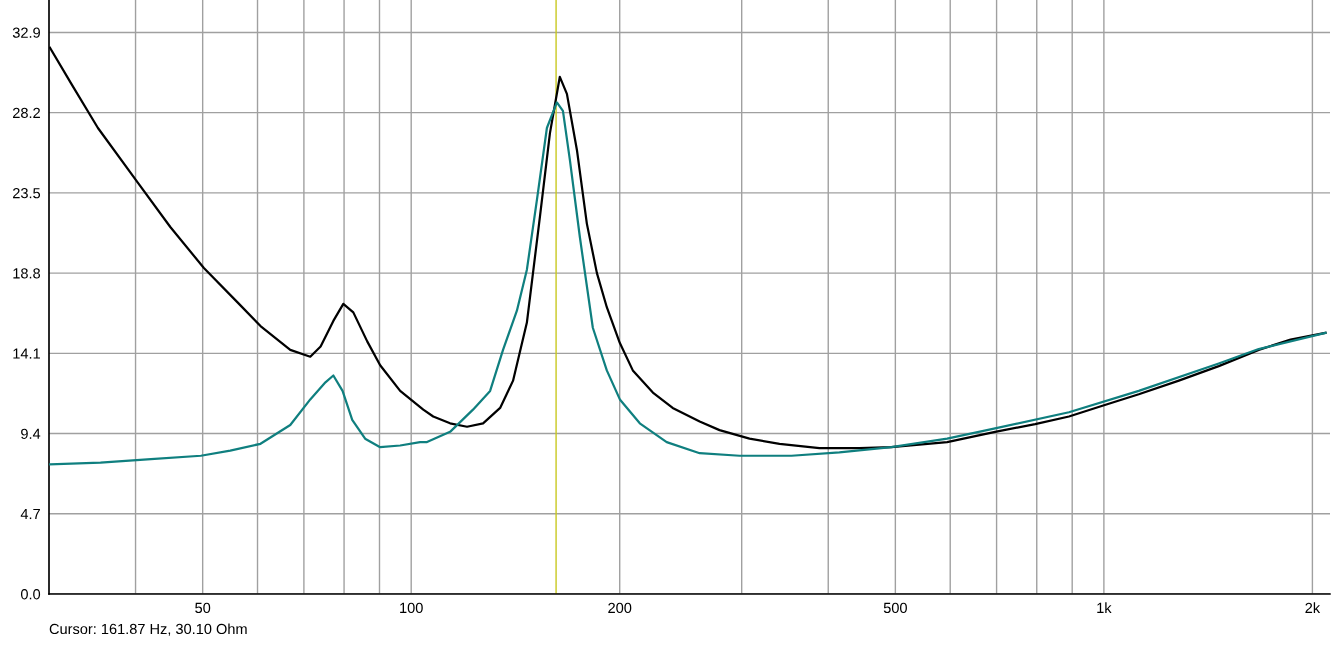  Describe the element at coordinates (30, 514) in the screenshot. I see `y-tick-label: 4.7` at that location.